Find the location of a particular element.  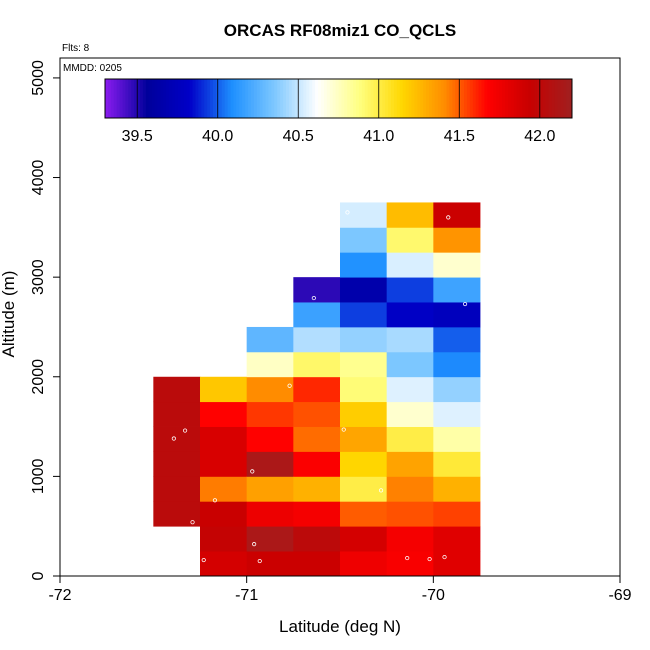

colorbar-tick-label: 41.0 is located at coordinates (378, 136).